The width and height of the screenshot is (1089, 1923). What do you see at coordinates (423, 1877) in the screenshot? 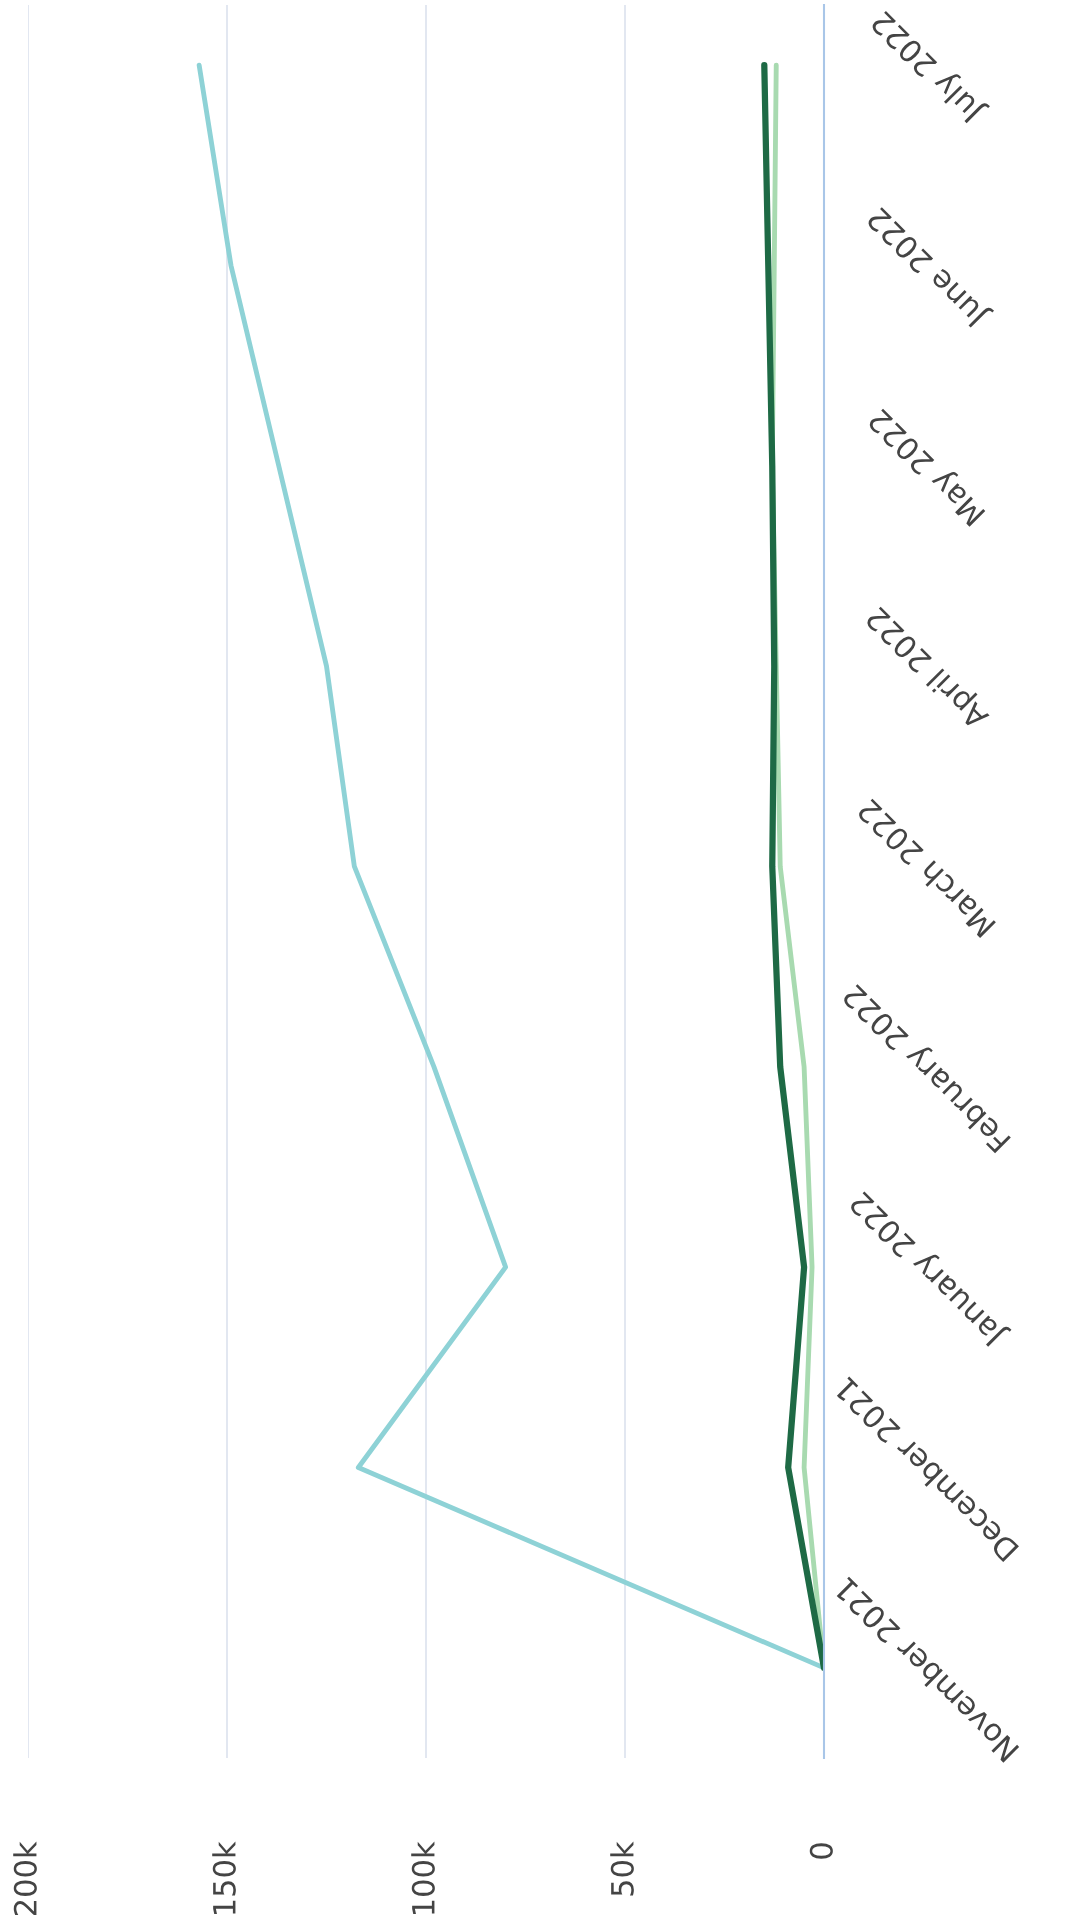
I see `x-tick-label: 100k` at bounding box center [423, 1877].